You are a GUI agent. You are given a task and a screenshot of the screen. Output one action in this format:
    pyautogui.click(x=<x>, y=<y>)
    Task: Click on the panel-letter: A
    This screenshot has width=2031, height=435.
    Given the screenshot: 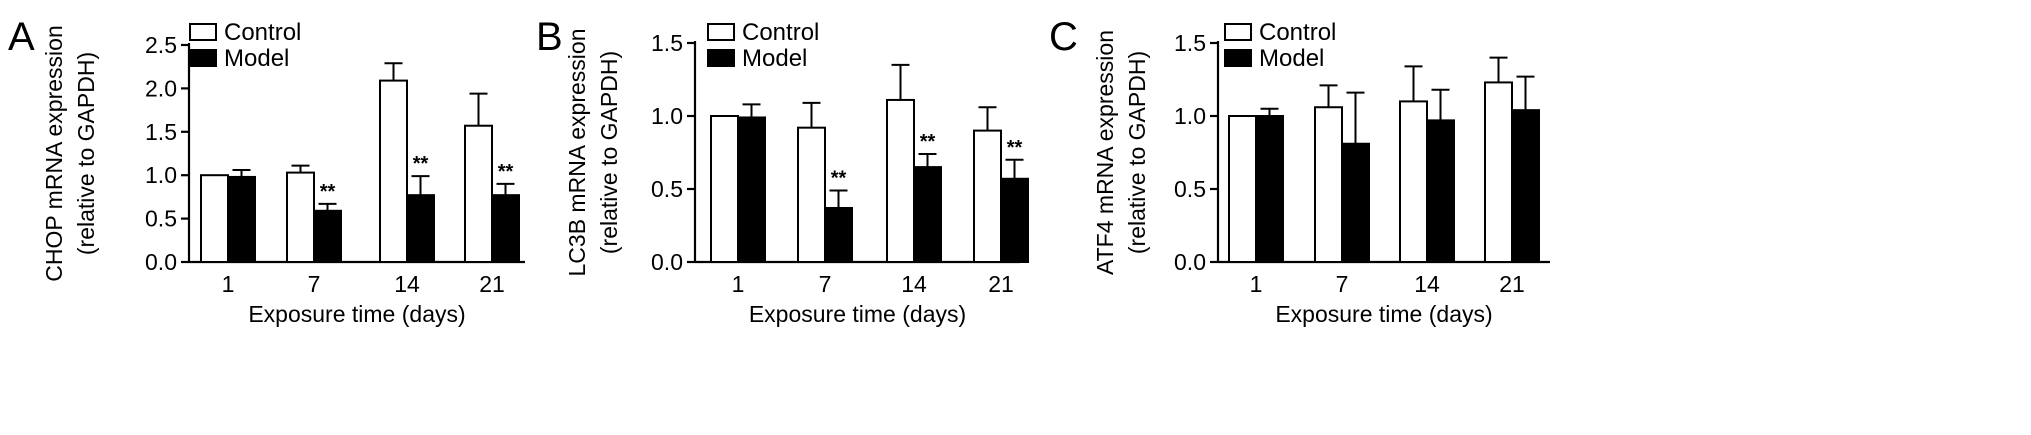 What is the action you would take?
    pyautogui.click(x=21, y=37)
    